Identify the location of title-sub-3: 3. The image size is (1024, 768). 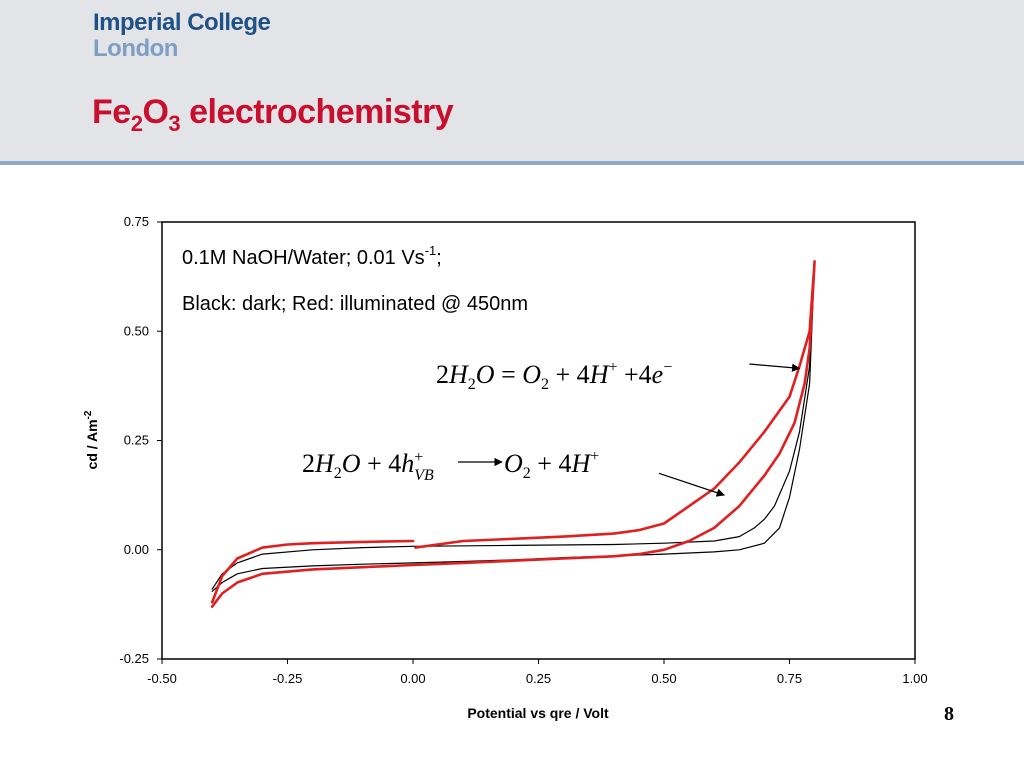
(174, 123).